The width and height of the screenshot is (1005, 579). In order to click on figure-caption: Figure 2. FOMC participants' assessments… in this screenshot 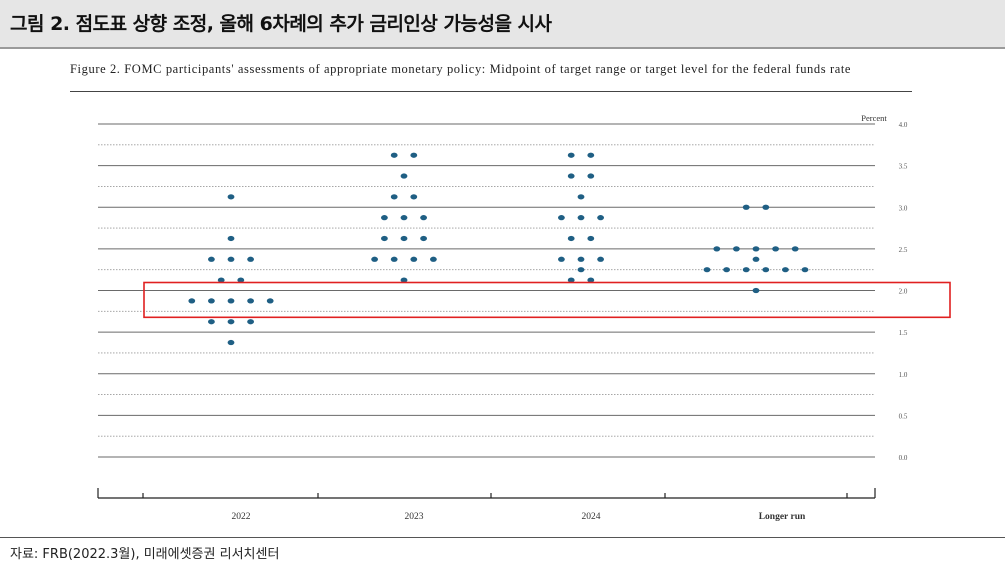, I will do `click(461, 69)`.